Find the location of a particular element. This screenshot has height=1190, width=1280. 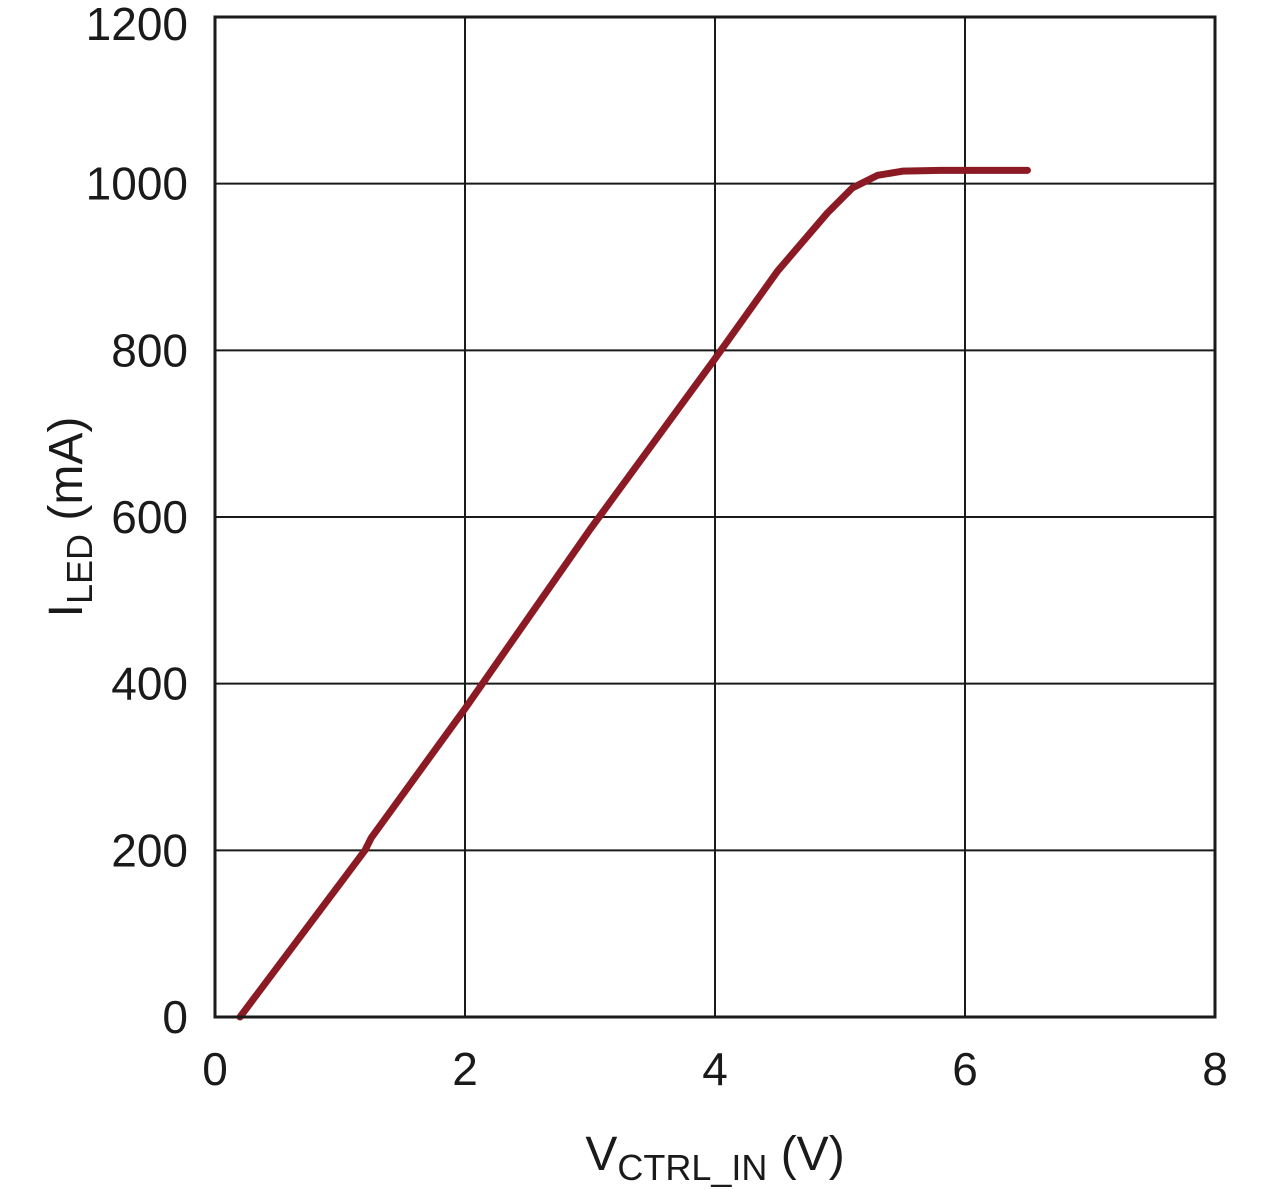

y-axis-title-subscript: LED is located at coordinates (79, 569).